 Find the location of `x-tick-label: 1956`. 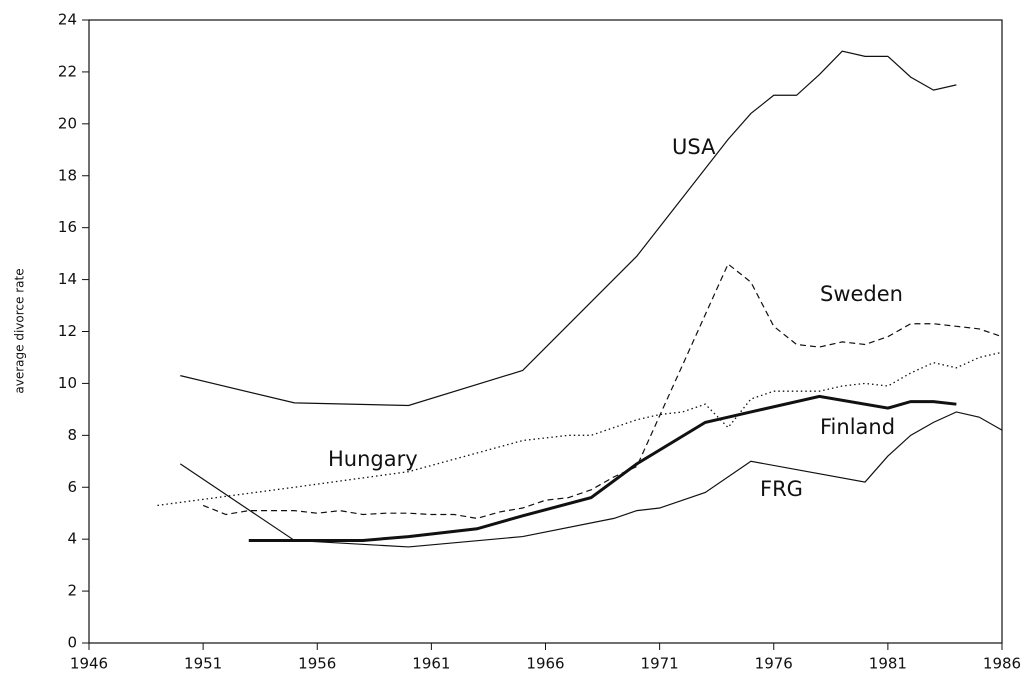

x-tick-label: 1956 is located at coordinates (317, 664).